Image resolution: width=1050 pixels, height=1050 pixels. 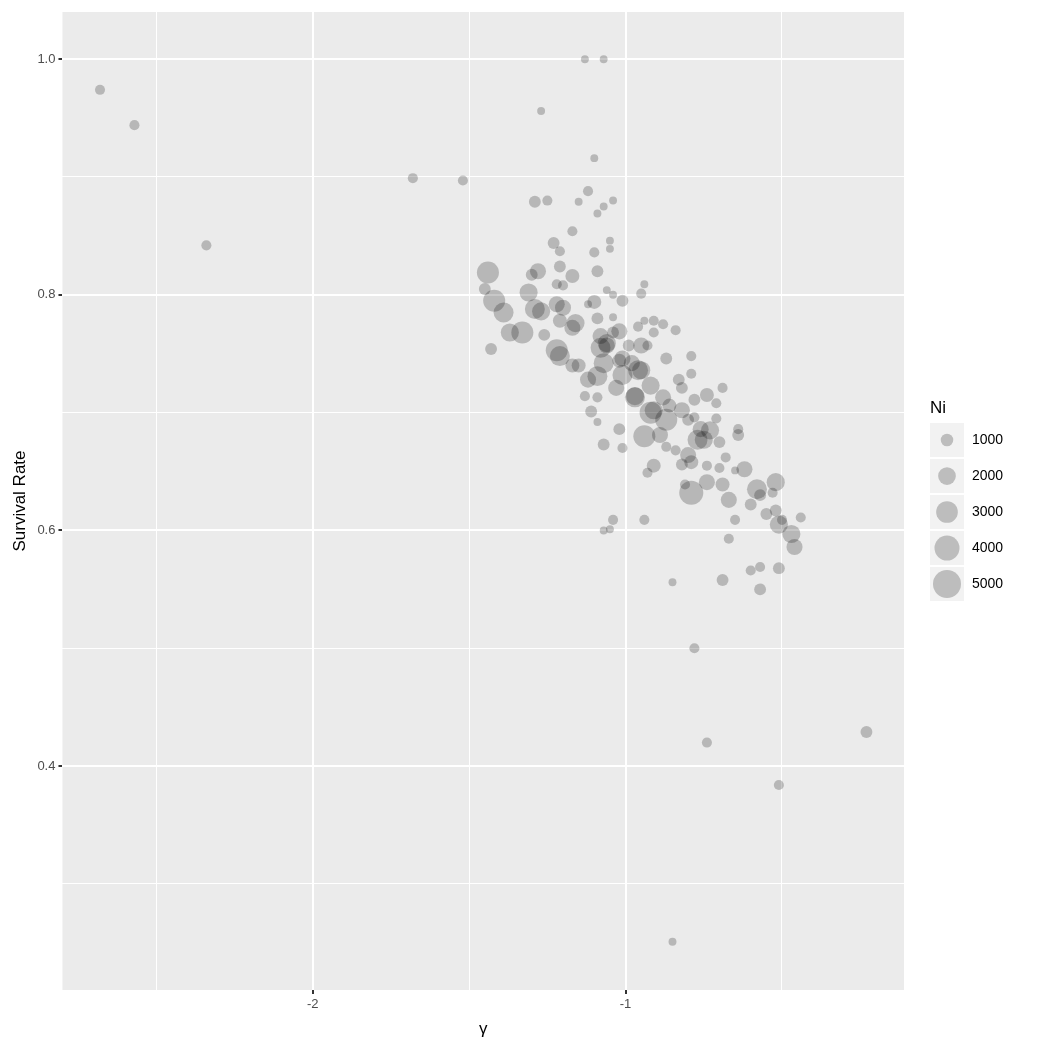 What do you see at coordinates (988, 546) in the screenshot?
I see `legend-label: 4000` at bounding box center [988, 546].